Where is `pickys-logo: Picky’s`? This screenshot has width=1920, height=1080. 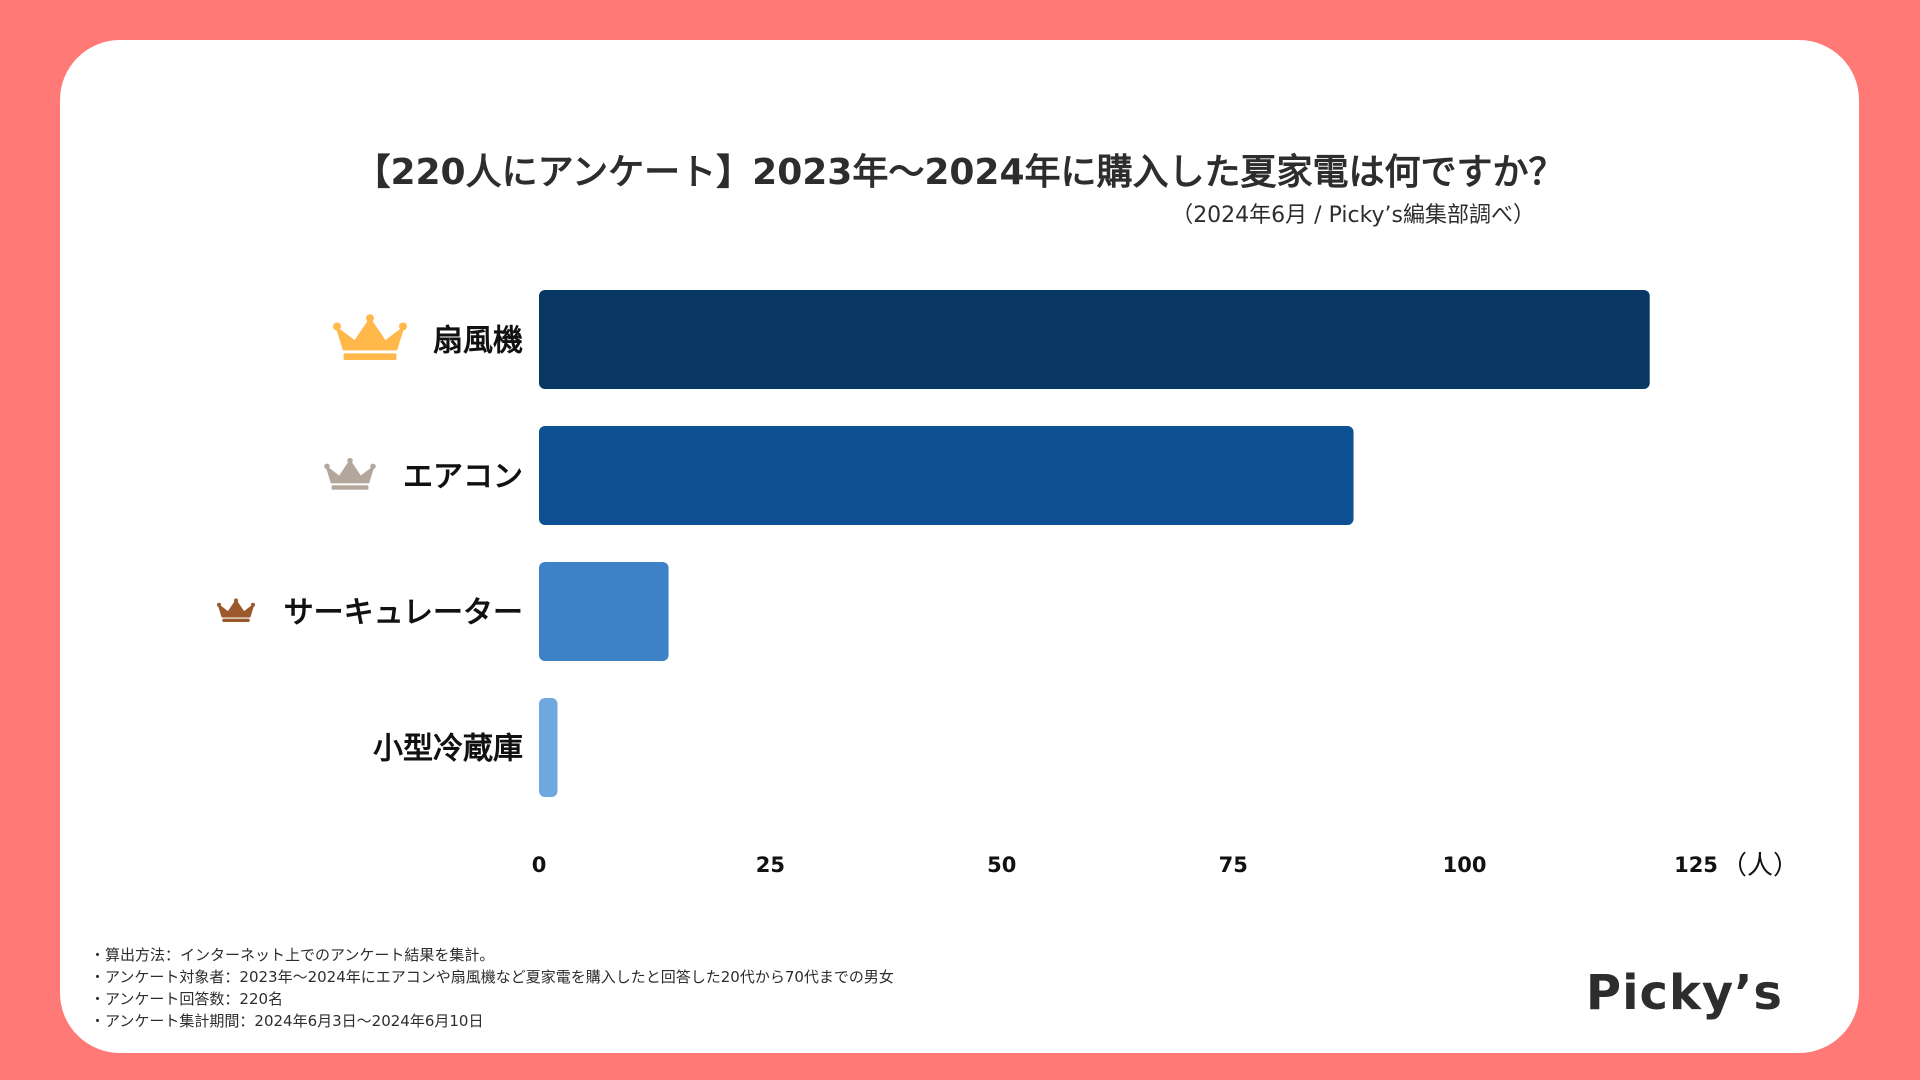 pickys-logo: Picky’s is located at coordinates (1684, 993).